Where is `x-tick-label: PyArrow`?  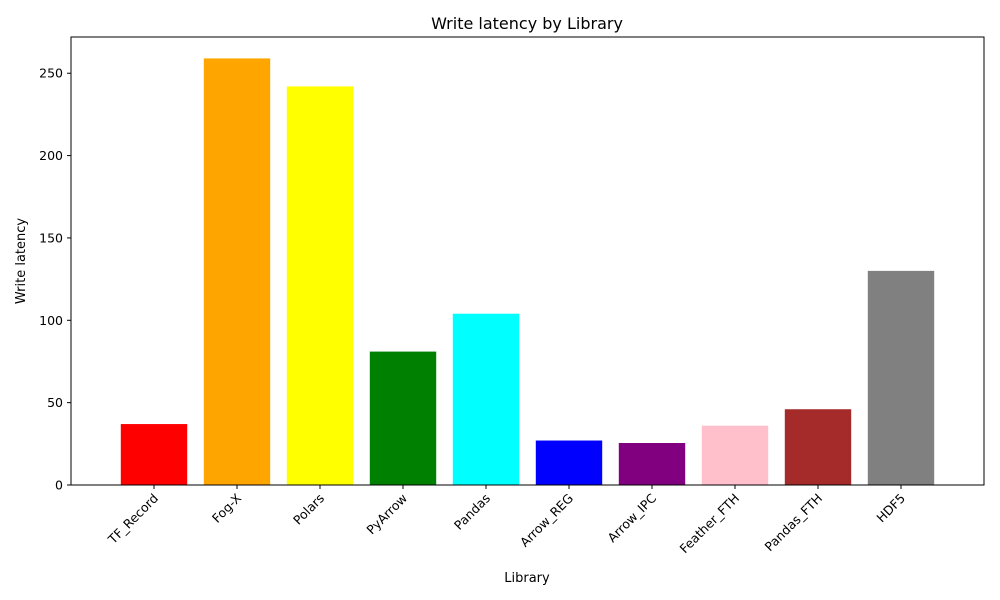
x-tick-label: PyArrow is located at coordinates (386, 514).